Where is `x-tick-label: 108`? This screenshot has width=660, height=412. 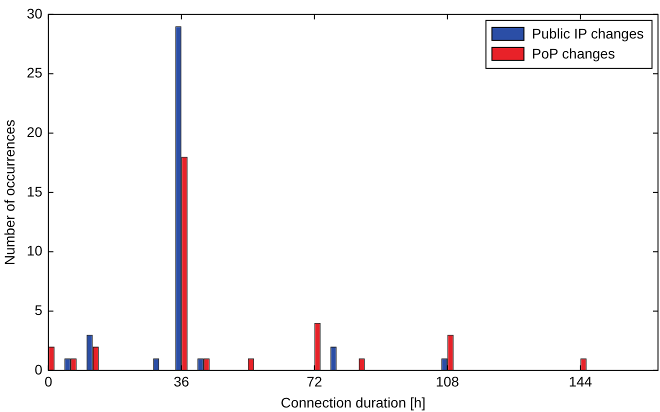 x-tick-label: 108 is located at coordinates (448, 382).